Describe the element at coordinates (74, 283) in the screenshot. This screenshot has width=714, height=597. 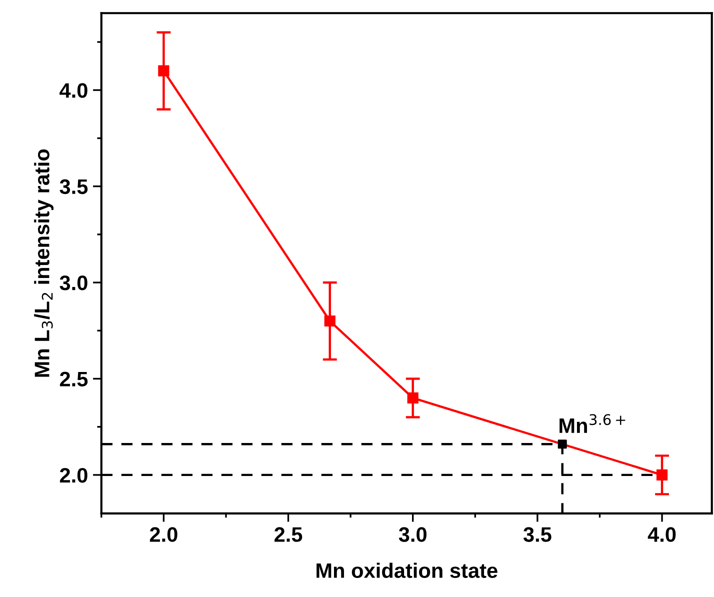
I see `y-tick-label: 3.0` at that location.